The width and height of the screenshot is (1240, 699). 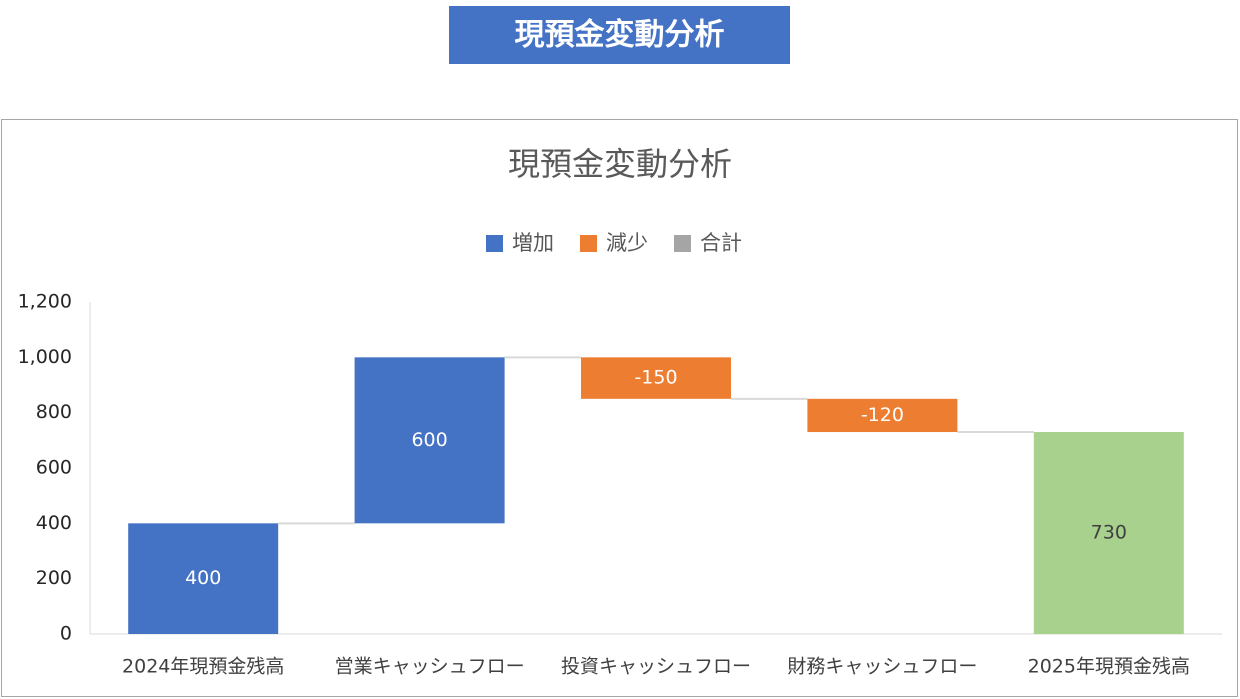 I want to click on data-label: 400, so click(x=203, y=578).